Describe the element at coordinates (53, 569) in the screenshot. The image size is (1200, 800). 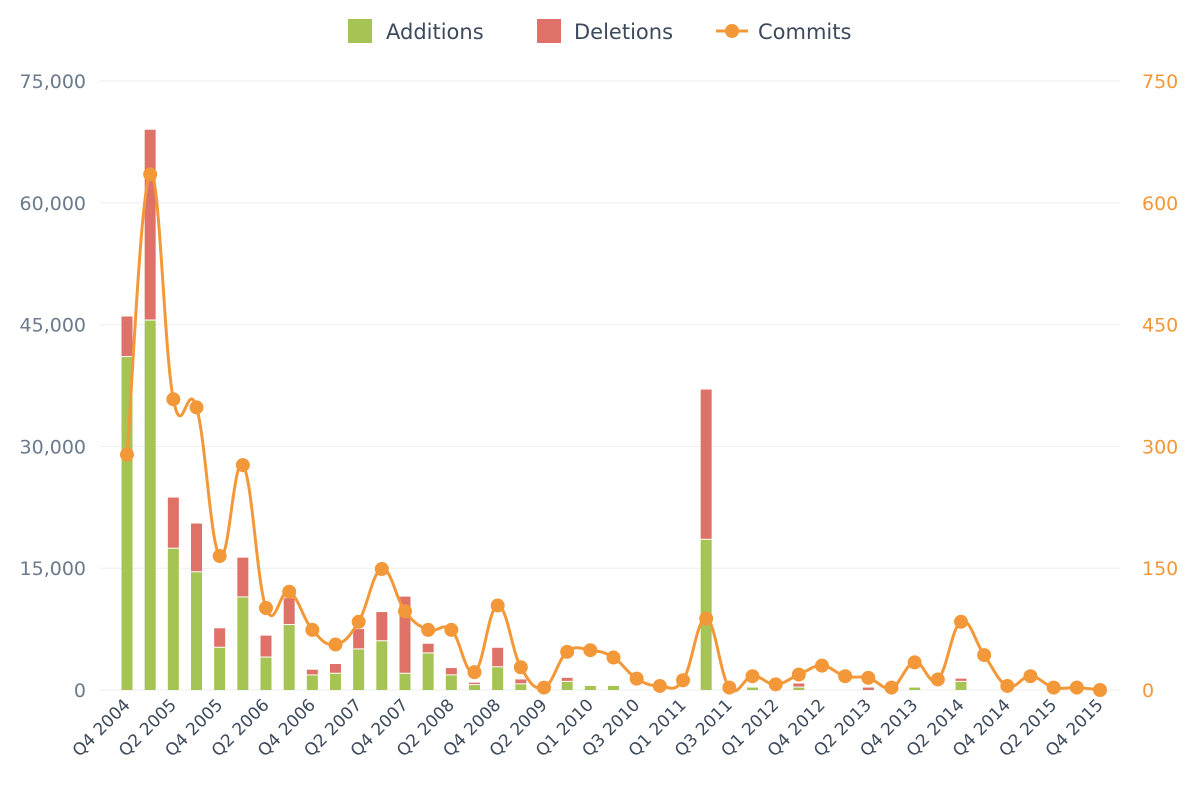
I see `y-left-tick-label: 15,000` at that location.